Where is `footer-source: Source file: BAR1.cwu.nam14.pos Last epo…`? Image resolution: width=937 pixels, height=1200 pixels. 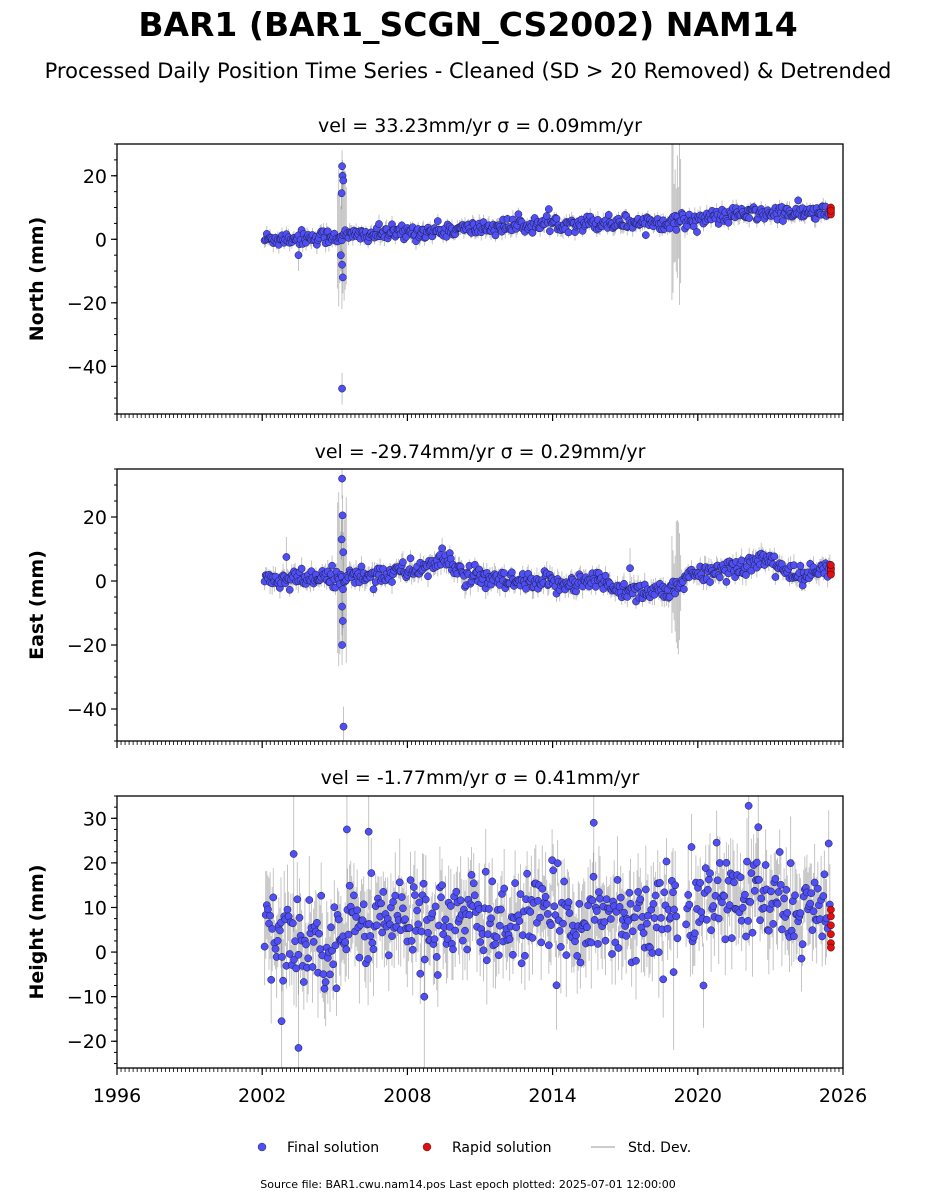 footer-source: Source file: BAR1.cwu.nam14.pos Last epo… is located at coordinates (467, 1184).